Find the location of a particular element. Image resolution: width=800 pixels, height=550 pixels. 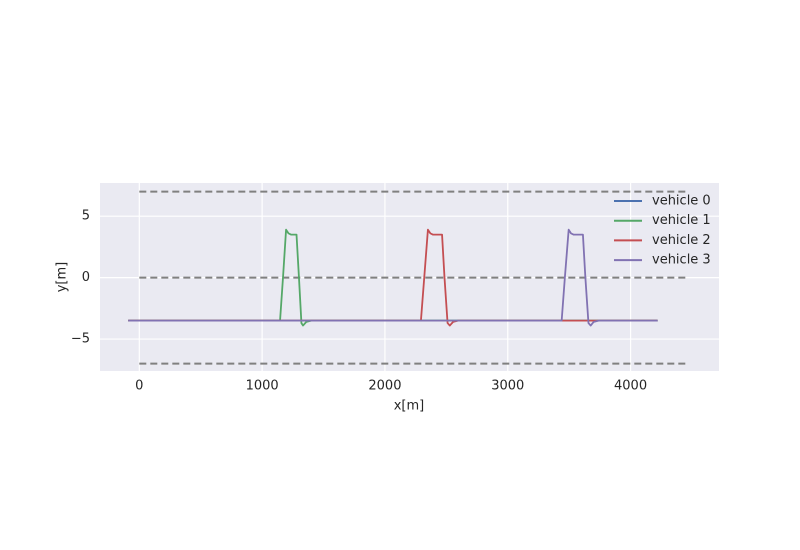

legend-label: vehicle 3 is located at coordinates (681, 260).